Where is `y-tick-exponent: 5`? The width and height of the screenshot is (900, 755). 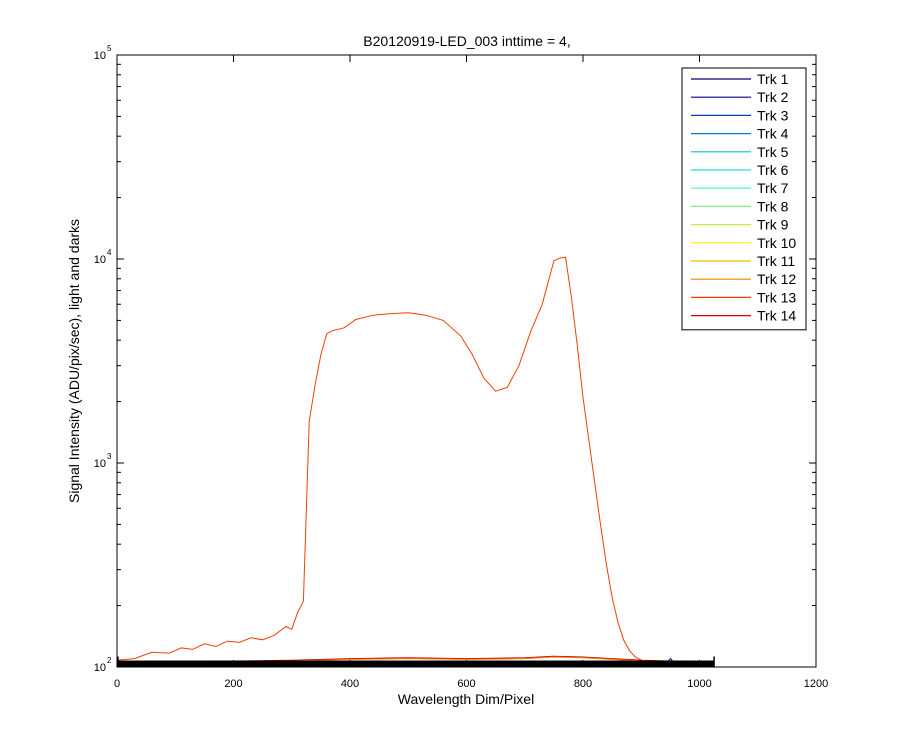 y-tick-exponent: 5 is located at coordinates (109, 48).